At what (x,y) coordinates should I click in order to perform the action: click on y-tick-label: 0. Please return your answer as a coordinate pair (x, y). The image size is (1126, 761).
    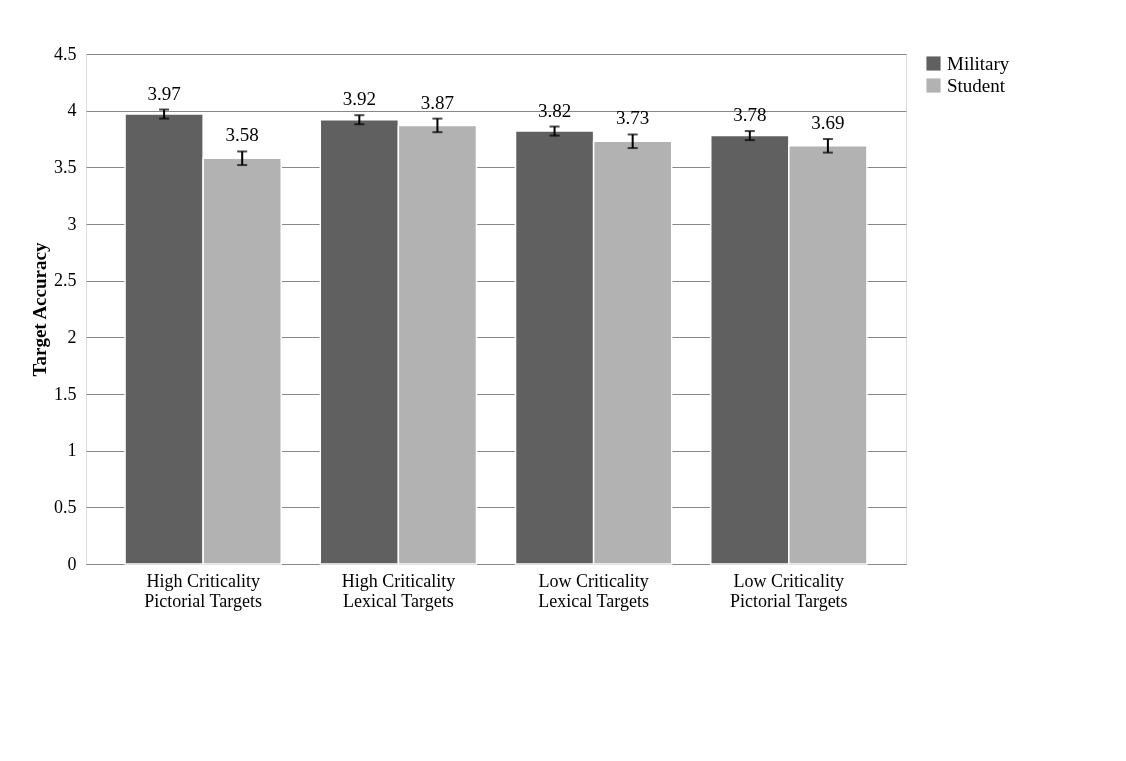
    Looking at the image, I should click on (72, 563).